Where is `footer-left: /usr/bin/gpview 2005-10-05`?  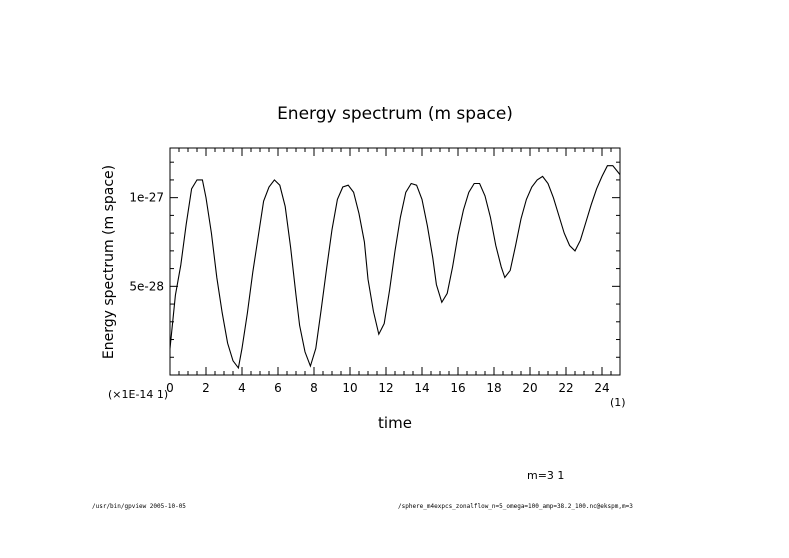
footer-left: /usr/bin/gpview 2005-10-05 is located at coordinates (139, 506).